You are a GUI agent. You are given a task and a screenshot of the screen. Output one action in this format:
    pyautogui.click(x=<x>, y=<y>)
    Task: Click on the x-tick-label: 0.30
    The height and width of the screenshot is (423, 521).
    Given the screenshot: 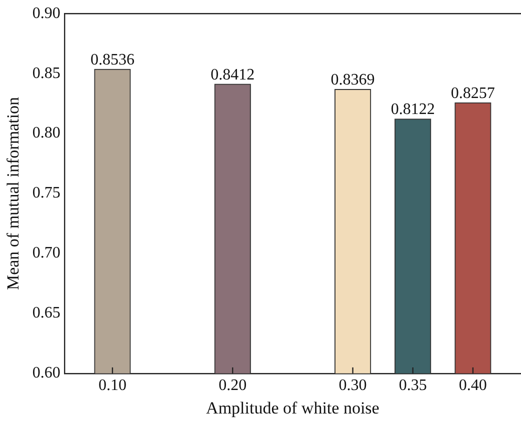 What is the action you would take?
    pyautogui.click(x=352, y=385)
    